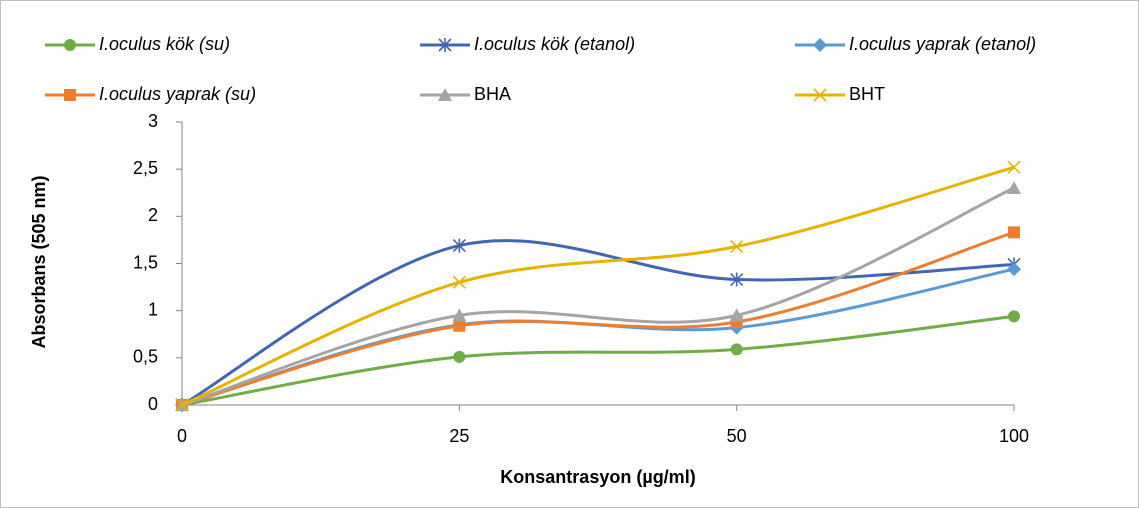 The height and width of the screenshot is (508, 1139). I want to click on legend-item: I.oculus yaprak (etanol), so click(915, 44).